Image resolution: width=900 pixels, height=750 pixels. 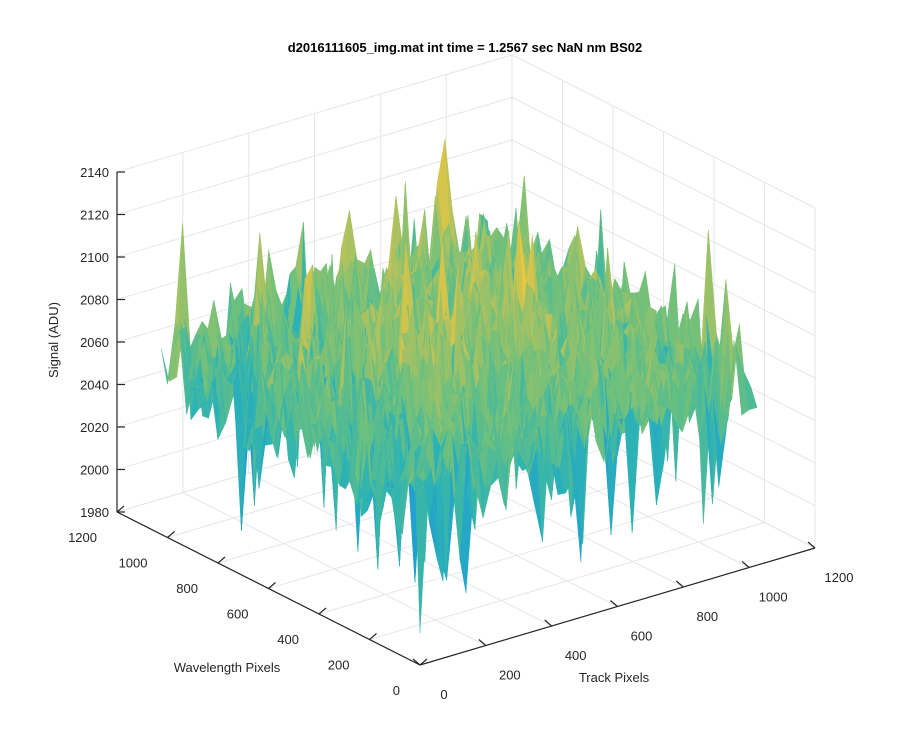 I want to click on z-tick-label: 2120, so click(x=94, y=215).